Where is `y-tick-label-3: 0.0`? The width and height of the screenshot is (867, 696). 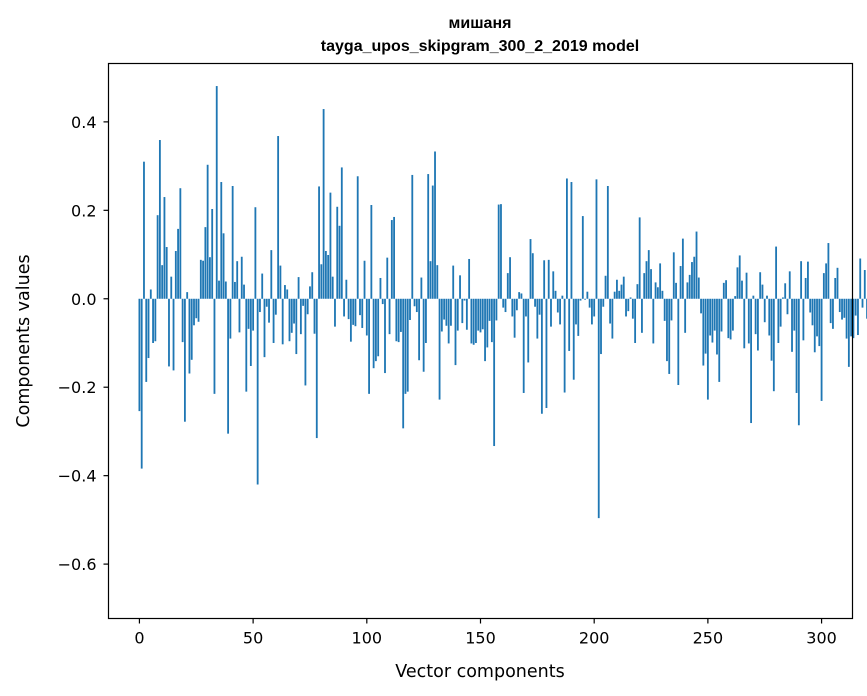
y-tick-label-3: 0.0 is located at coordinates (83, 299).